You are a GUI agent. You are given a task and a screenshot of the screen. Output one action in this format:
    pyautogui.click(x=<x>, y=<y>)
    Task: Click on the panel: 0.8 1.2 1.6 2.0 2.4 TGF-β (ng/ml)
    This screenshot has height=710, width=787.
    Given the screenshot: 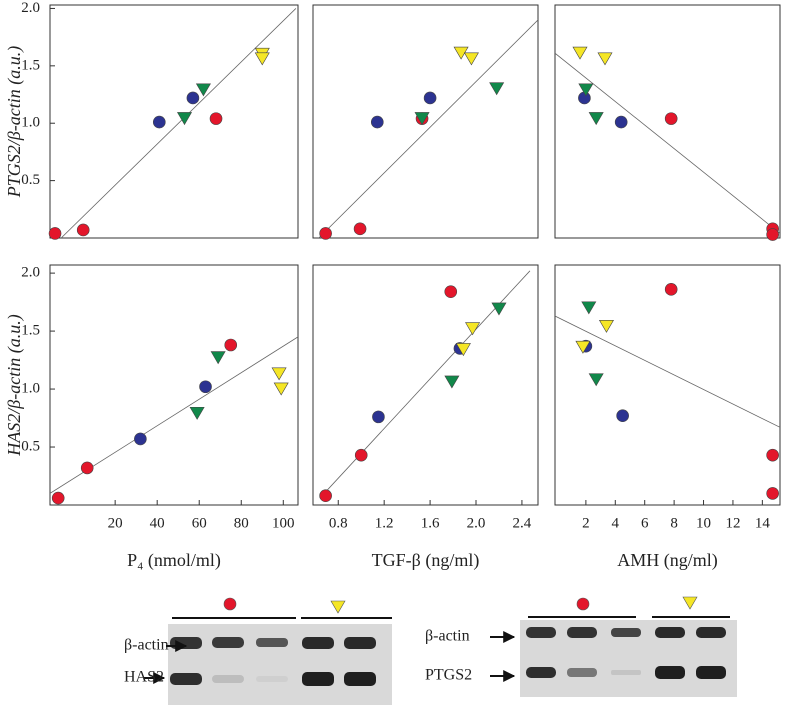 What is the action you would take?
    pyautogui.click(x=425, y=417)
    